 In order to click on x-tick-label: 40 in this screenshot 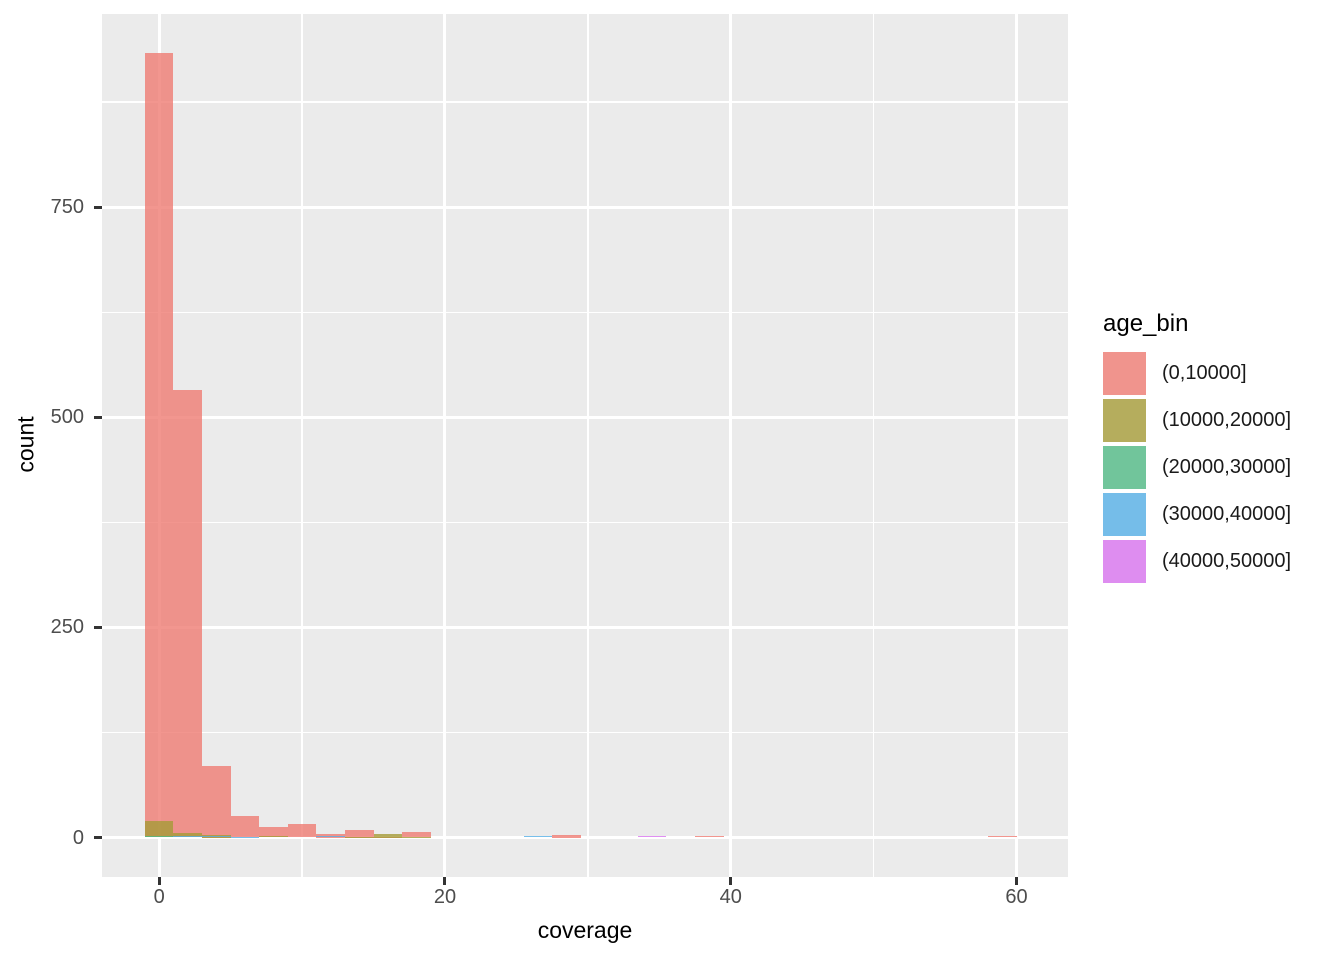, I will do `click(730, 897)`.